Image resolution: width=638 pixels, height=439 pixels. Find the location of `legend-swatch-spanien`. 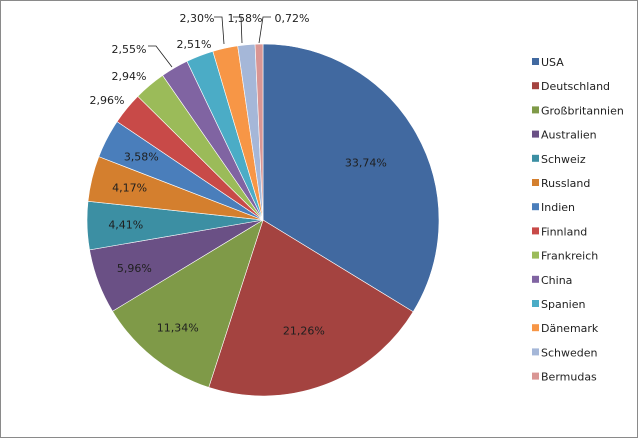

legend-swatch-spanien is located at coordinates (535, 303).